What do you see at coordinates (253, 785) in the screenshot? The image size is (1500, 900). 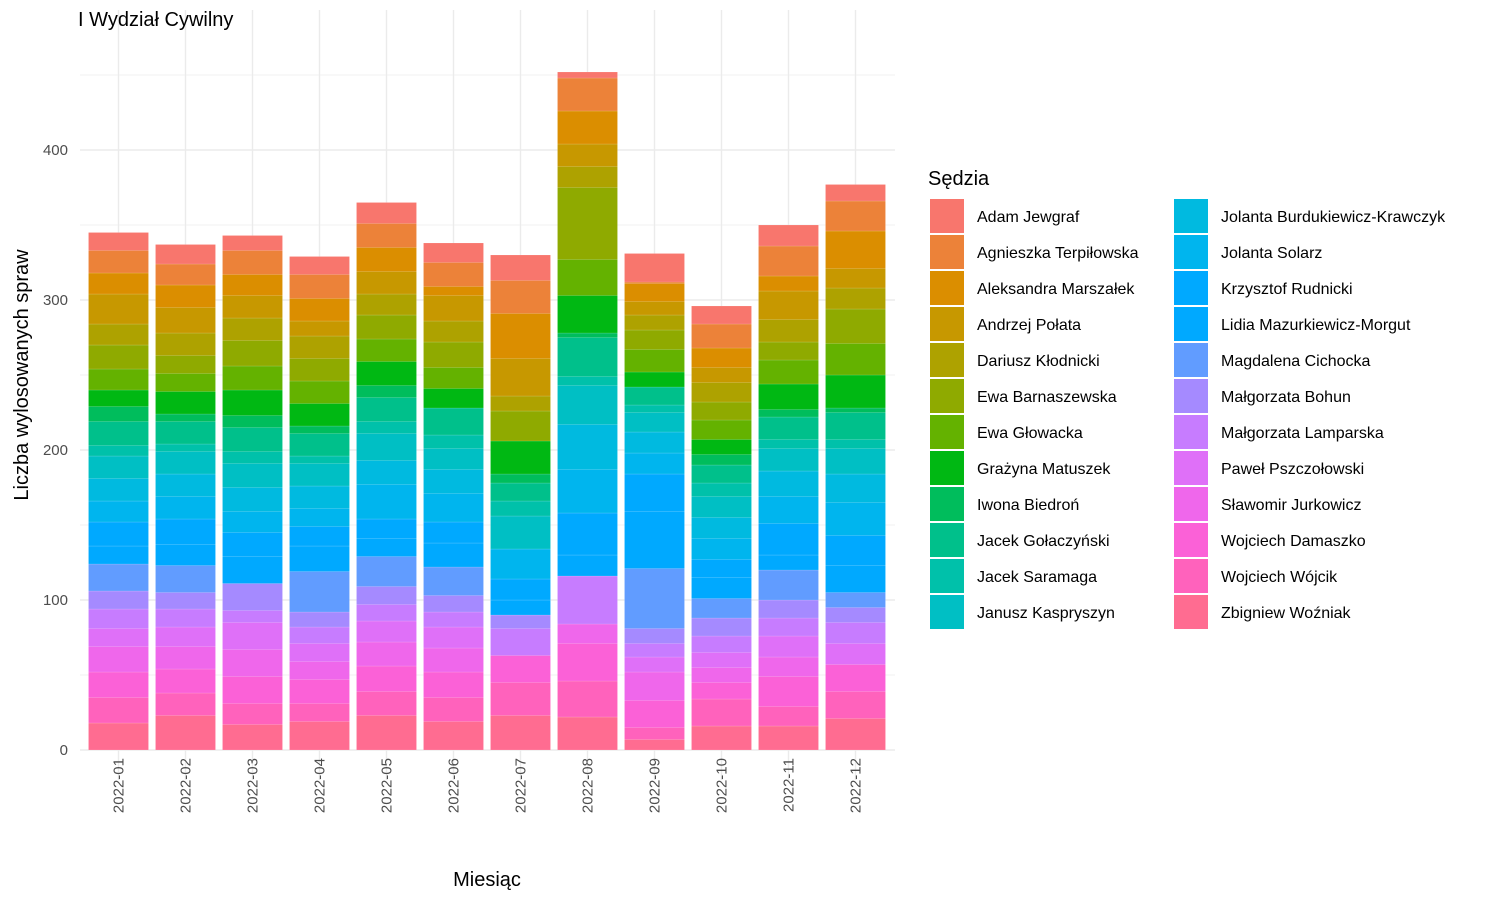 I see `x-tick-label: 2022-03` at bounding box center [253, 785].